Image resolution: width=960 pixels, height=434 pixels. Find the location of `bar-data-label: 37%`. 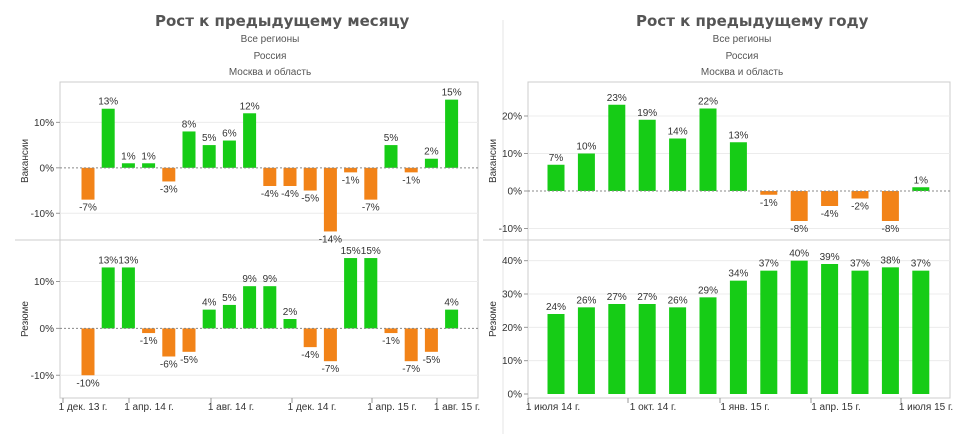

bar-data-label: 37% is located at coordinates (921, 264).